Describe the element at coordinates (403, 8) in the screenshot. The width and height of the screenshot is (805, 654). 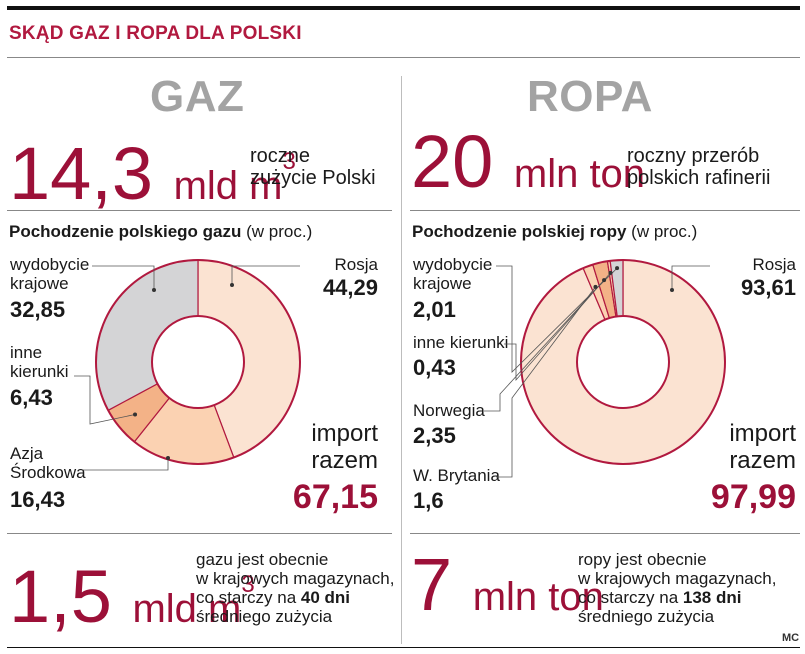
I see `top-rule` at that location.